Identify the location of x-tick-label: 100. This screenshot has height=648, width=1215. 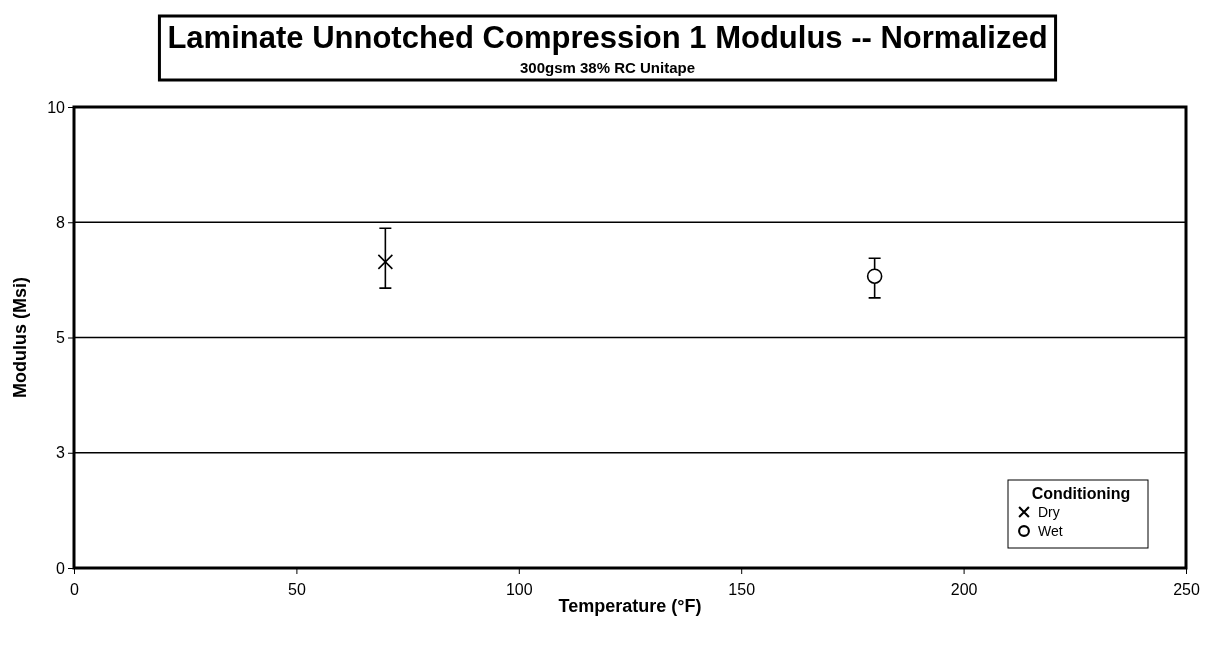
(519, 589).